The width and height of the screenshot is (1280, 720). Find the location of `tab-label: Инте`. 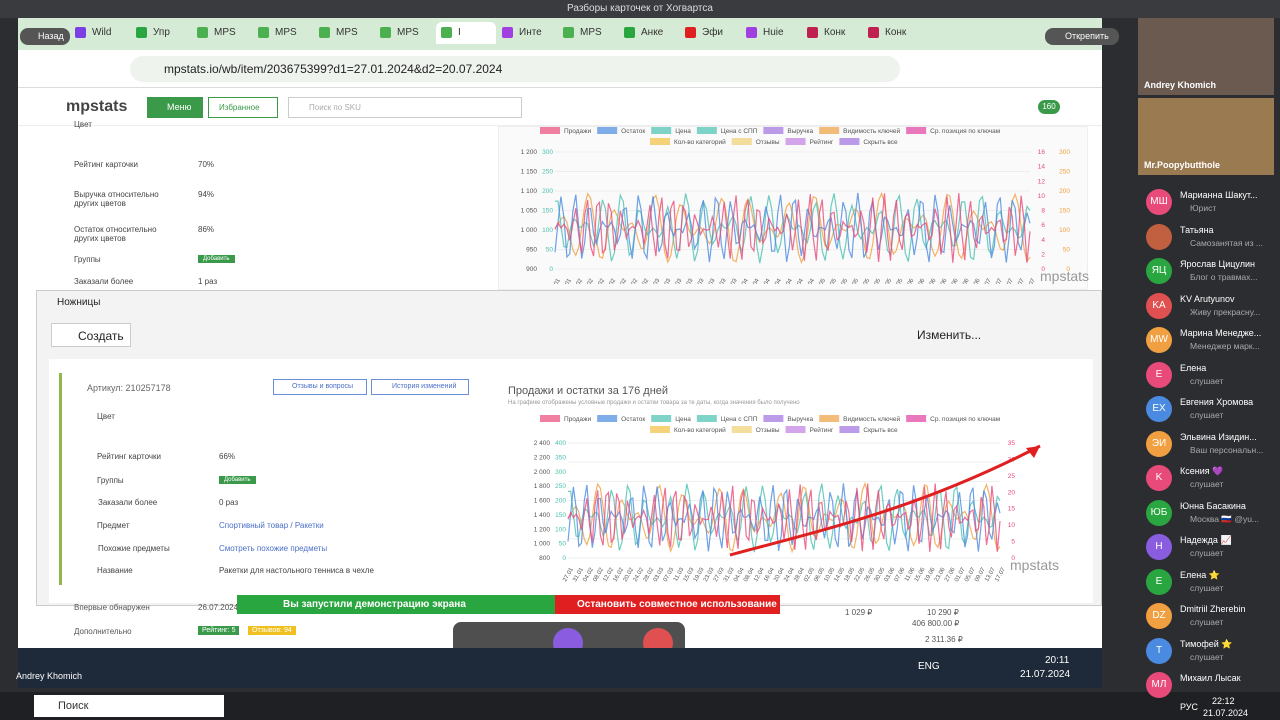

tab-label: Инте is located at coordinates (530, 32).